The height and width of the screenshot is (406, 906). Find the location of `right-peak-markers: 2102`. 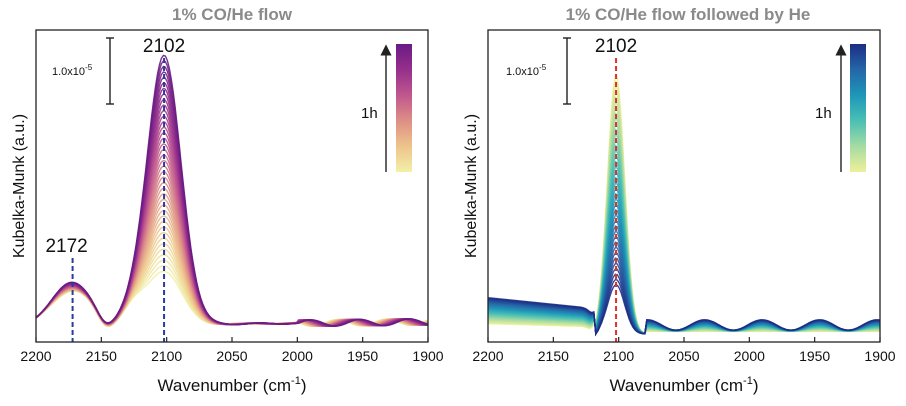

right-peak-markers: 2102 is located at coordinates (616, 189).